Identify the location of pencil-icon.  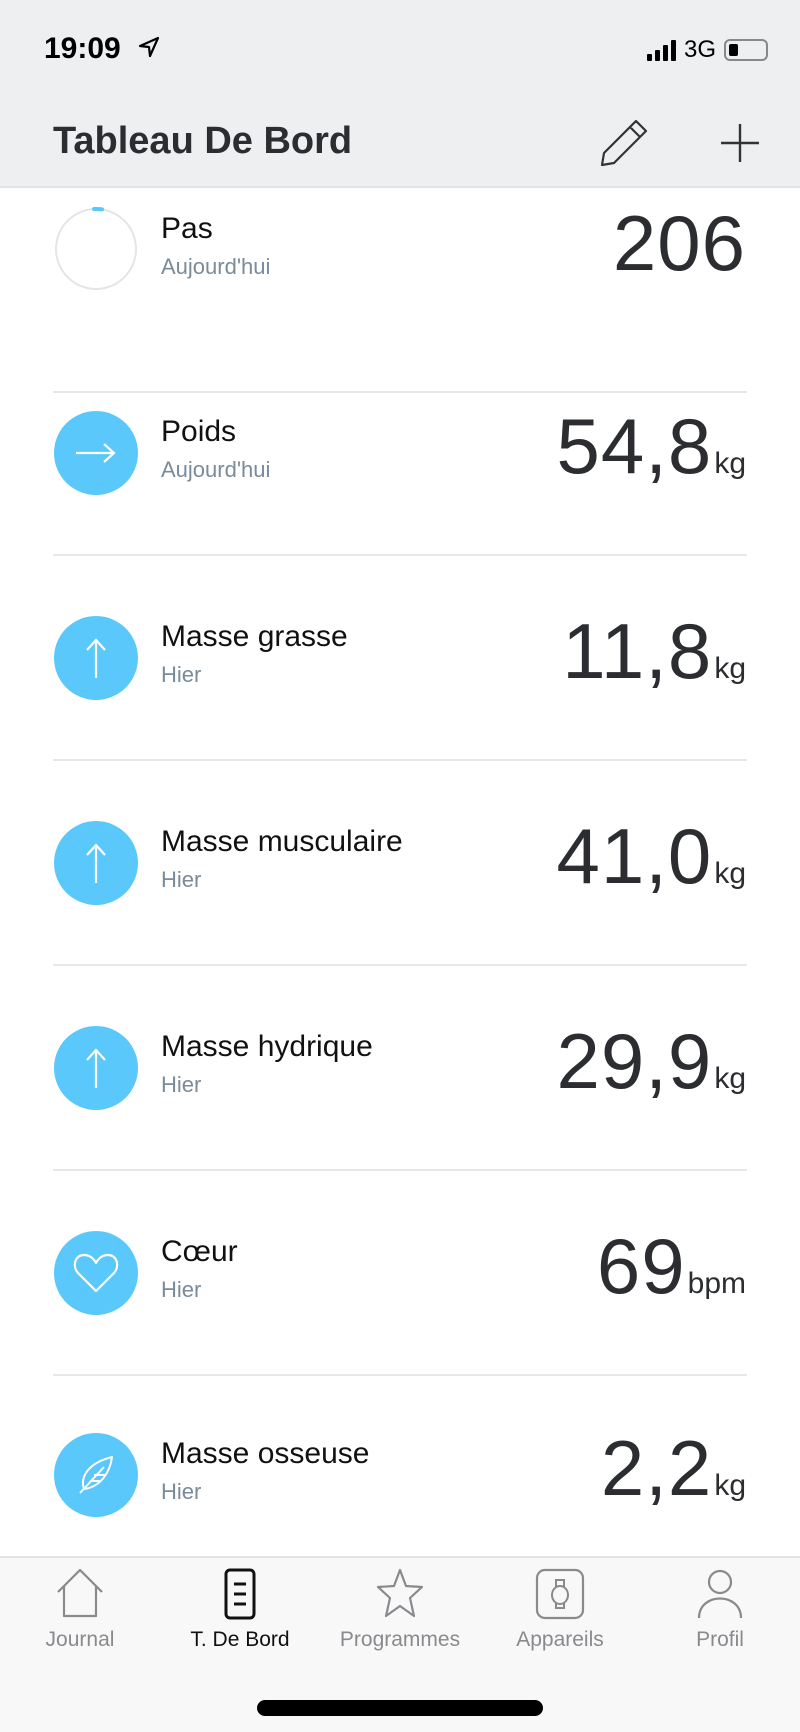
(624, 143).